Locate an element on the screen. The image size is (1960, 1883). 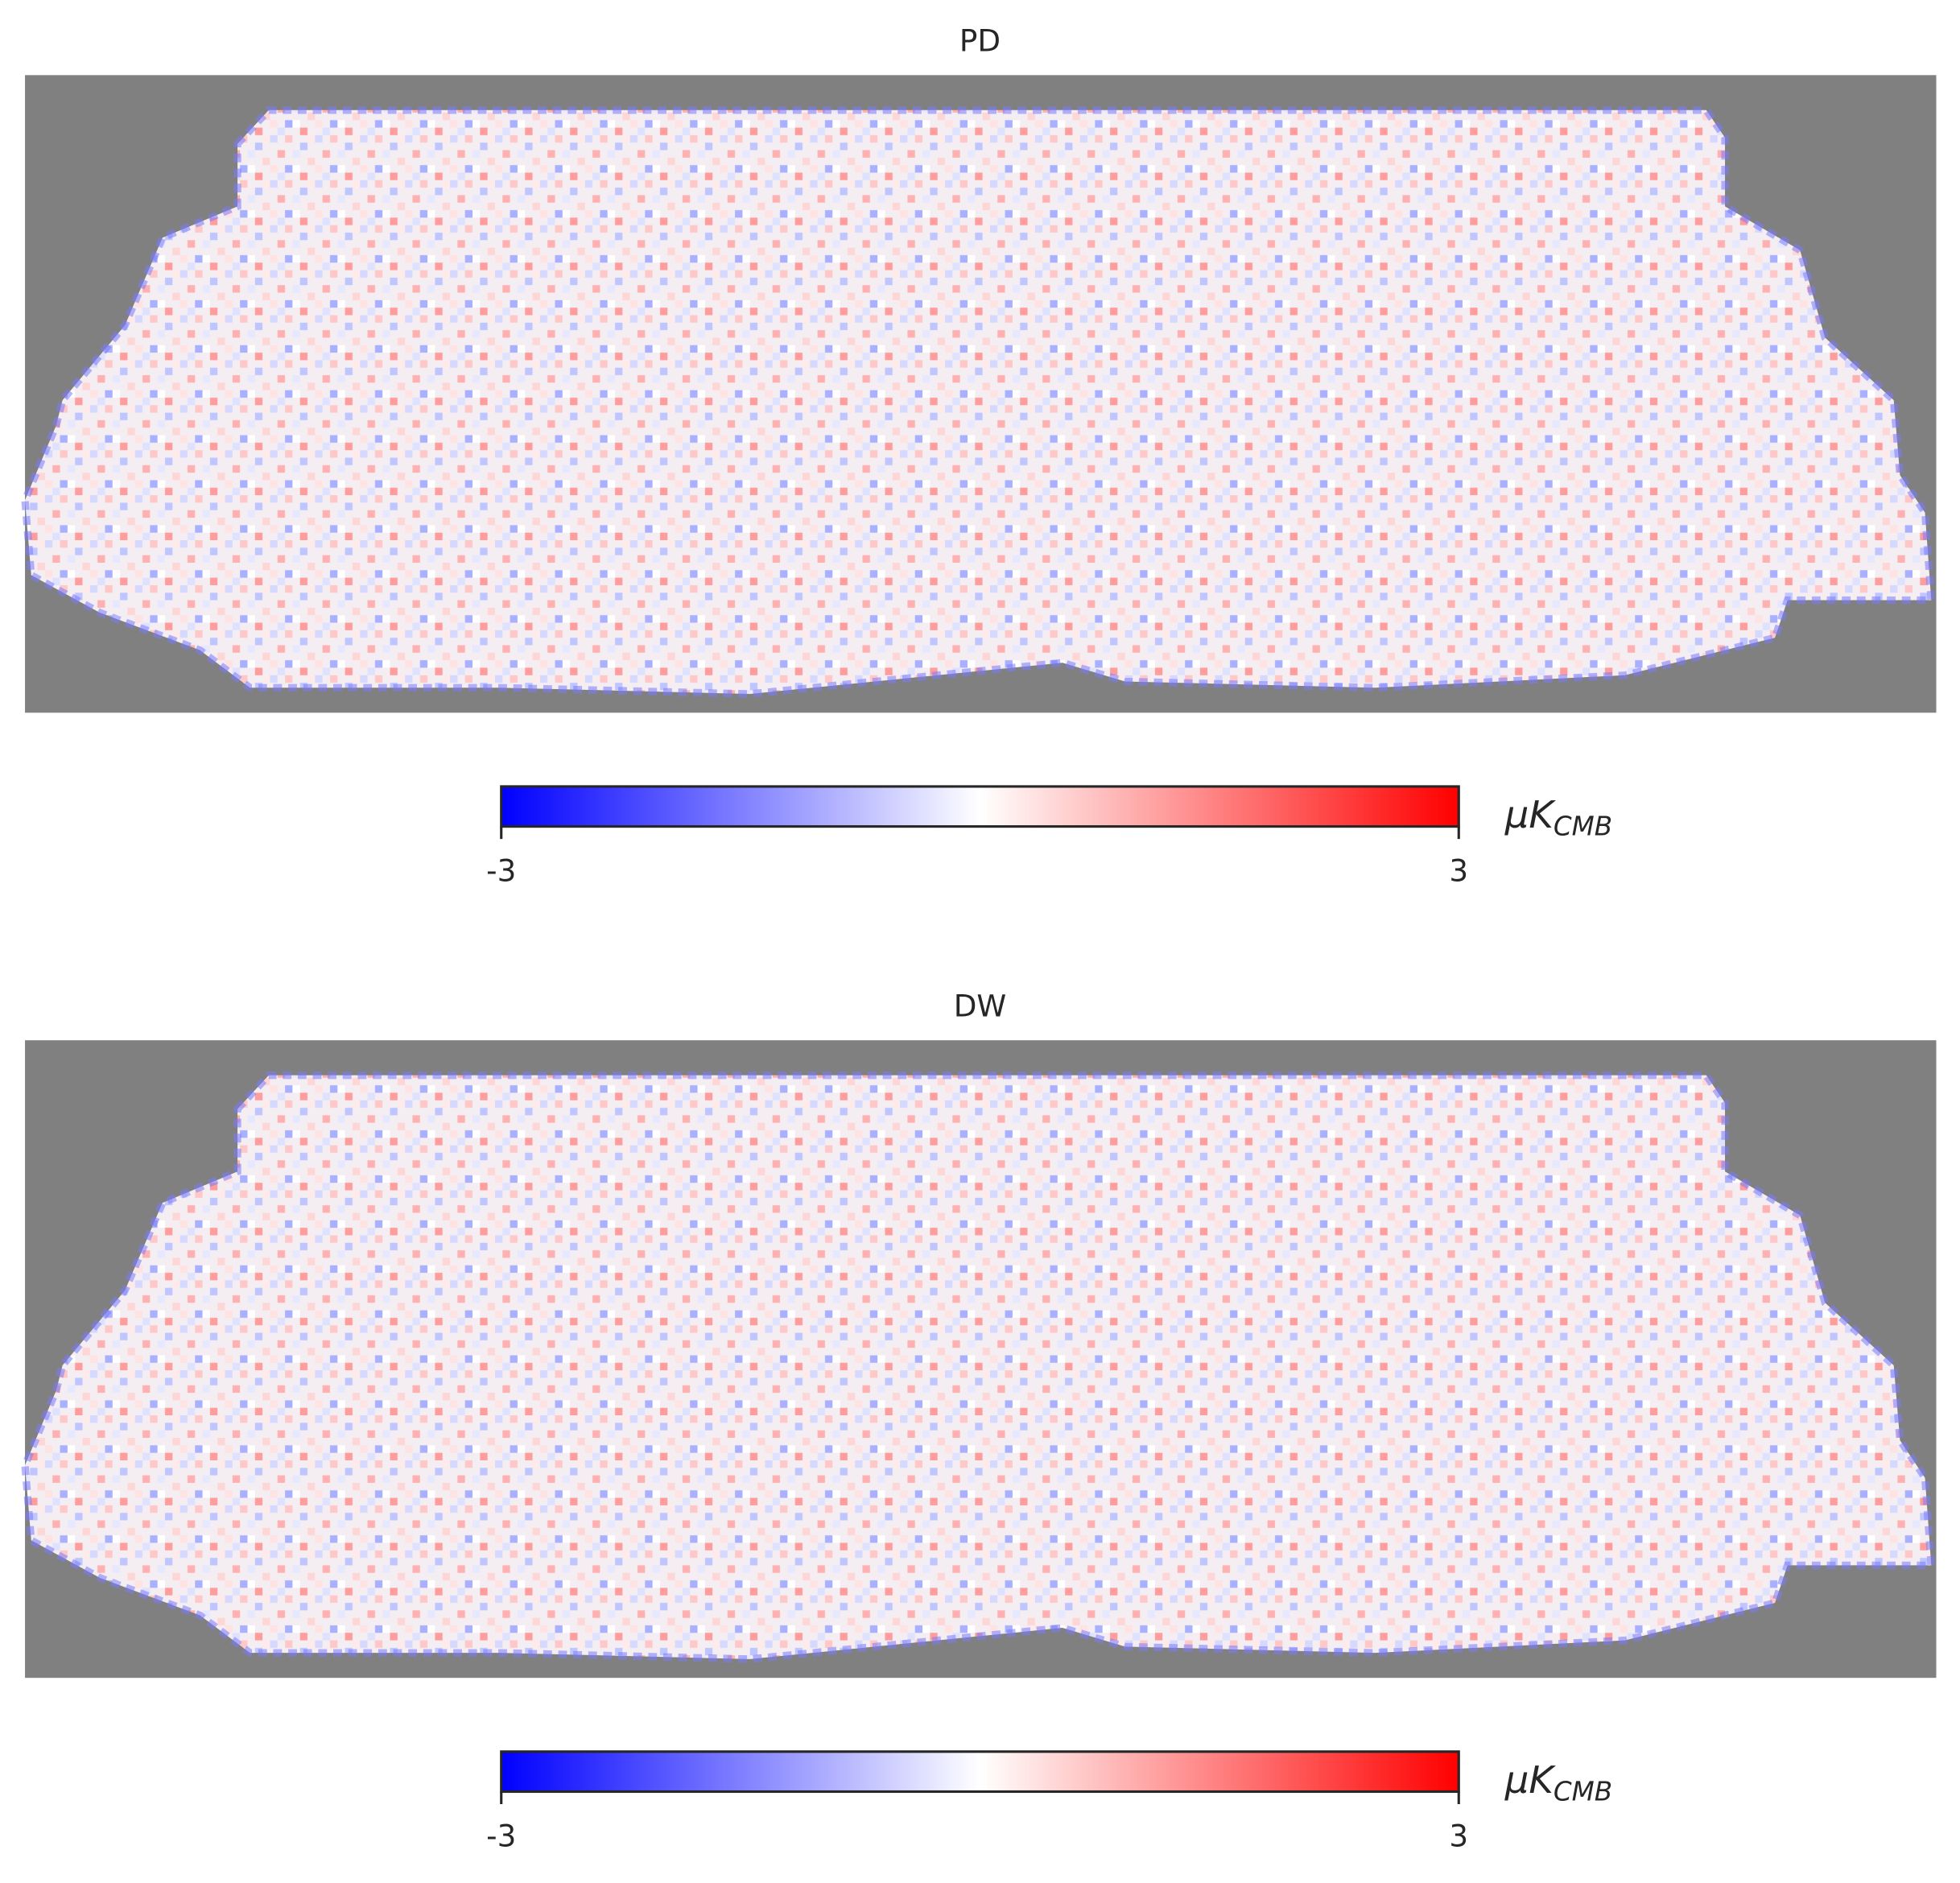
panel-title: DW is located at coordinates (980, 1005).